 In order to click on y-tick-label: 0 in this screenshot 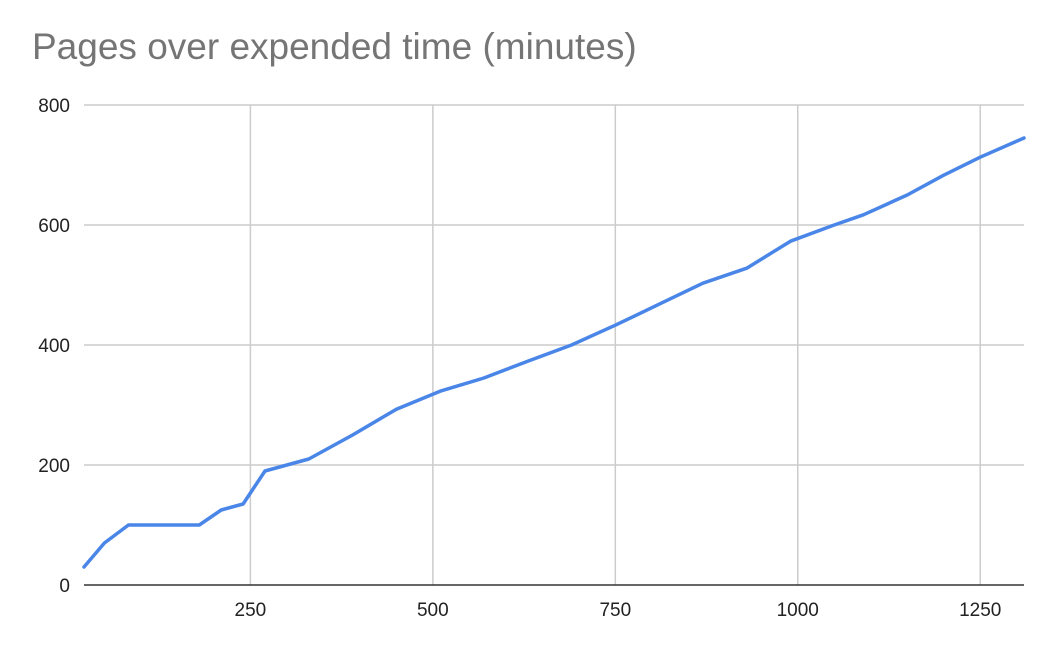, I will do `click(64, 586)`.